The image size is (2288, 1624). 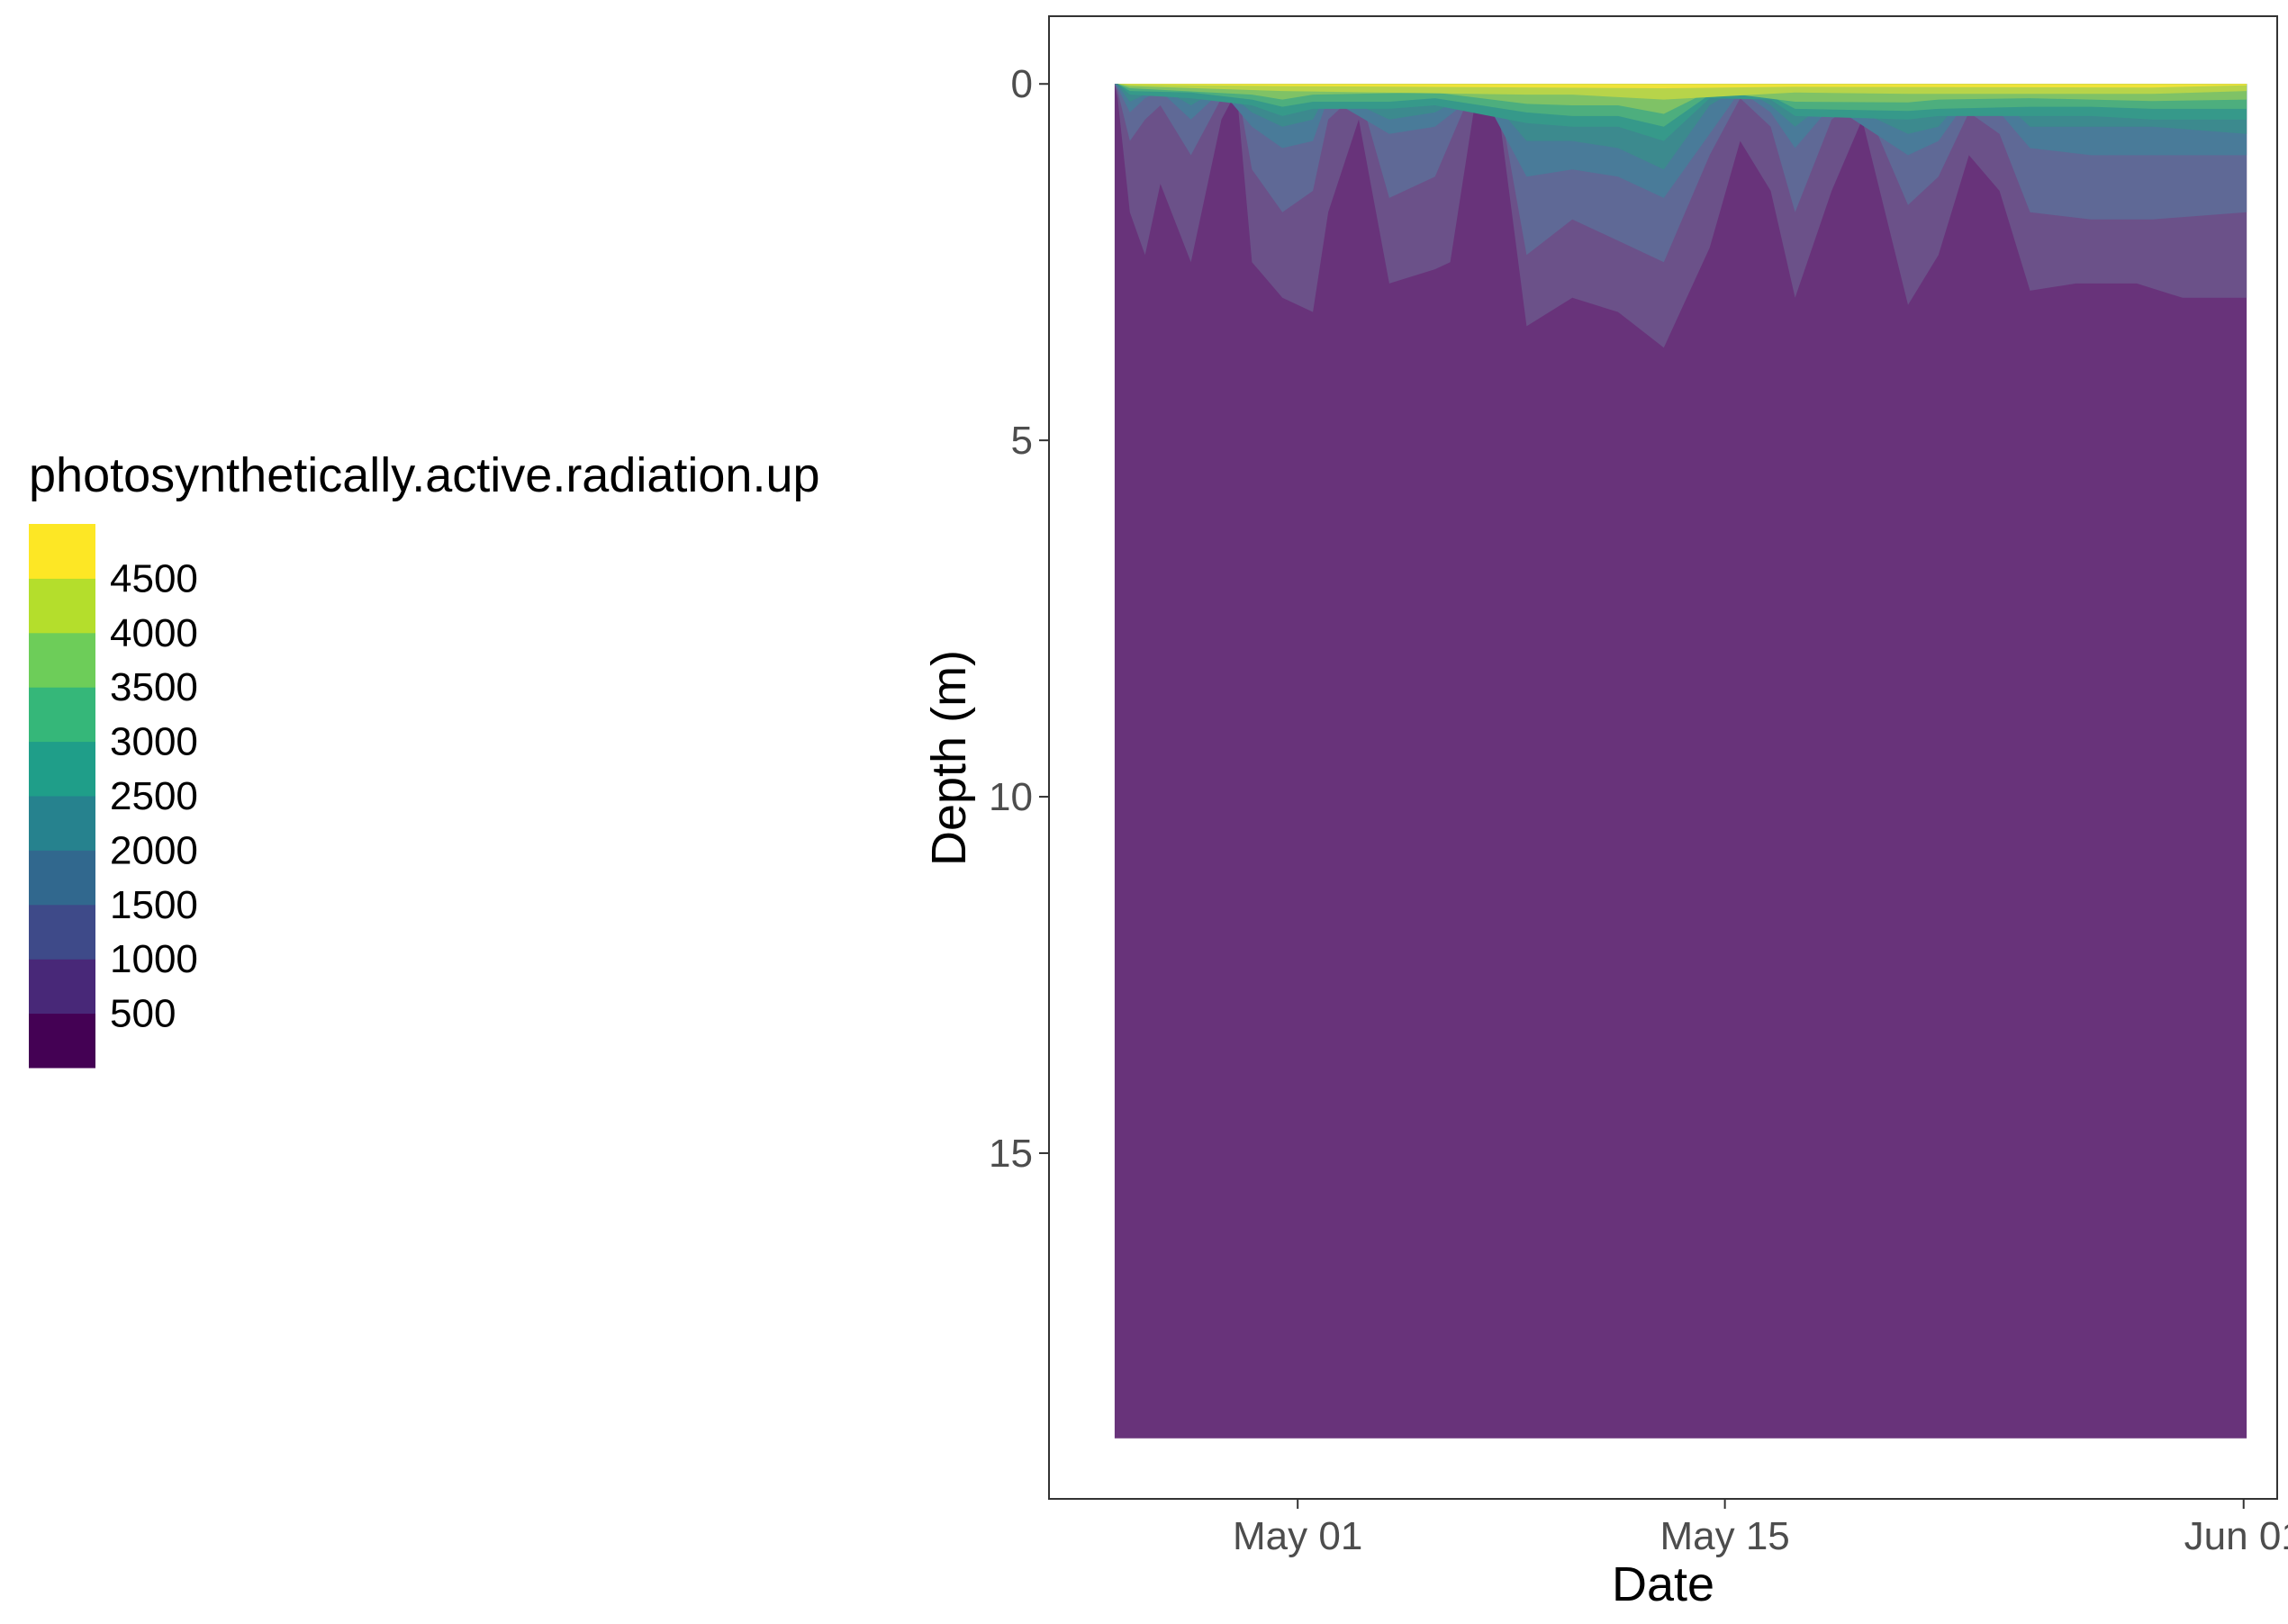 What do you see at coordinates (154, 742) in the screenshot?
I see `legend-label: 3000` at bounding box center [154, 742].